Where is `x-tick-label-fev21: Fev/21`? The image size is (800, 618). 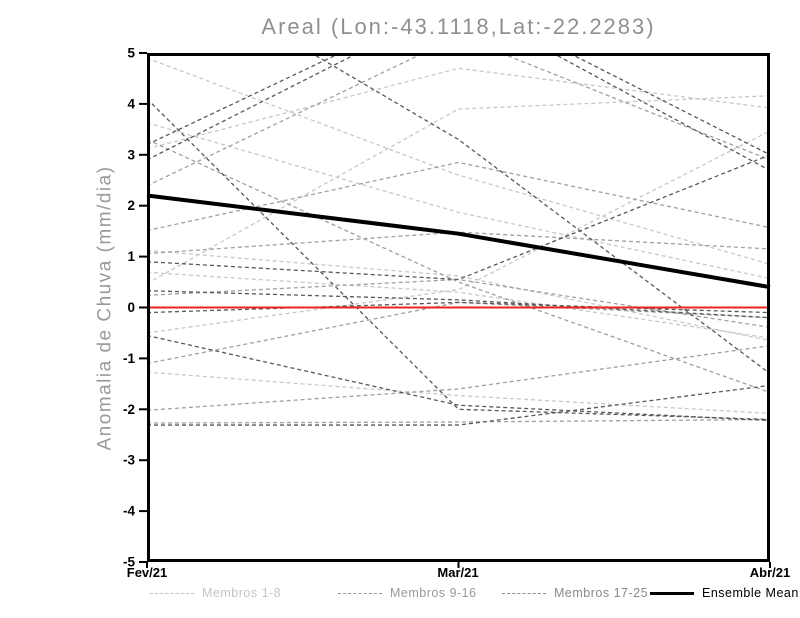 x-tick-label-fev21: Fev/21 is located at coordinates (147, 572).